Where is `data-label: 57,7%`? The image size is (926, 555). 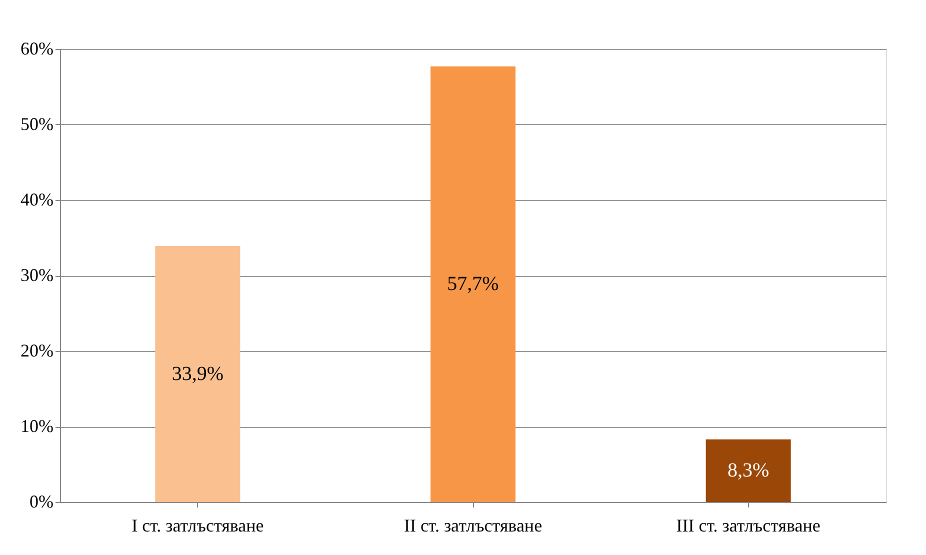
data-label: 57,7% is located at coordinates (473, 284).